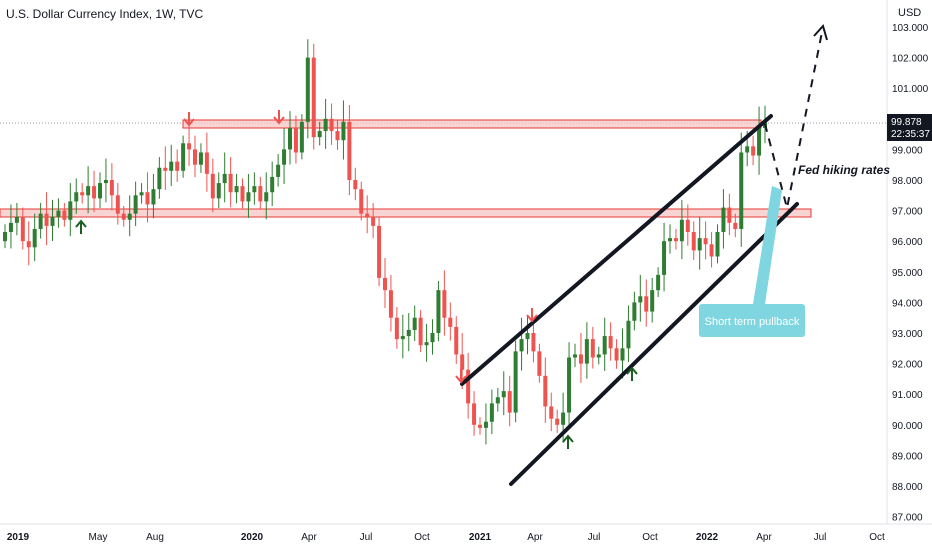 The image size is (932, 555). I want to click on resistance-zone, so click(472, 124).